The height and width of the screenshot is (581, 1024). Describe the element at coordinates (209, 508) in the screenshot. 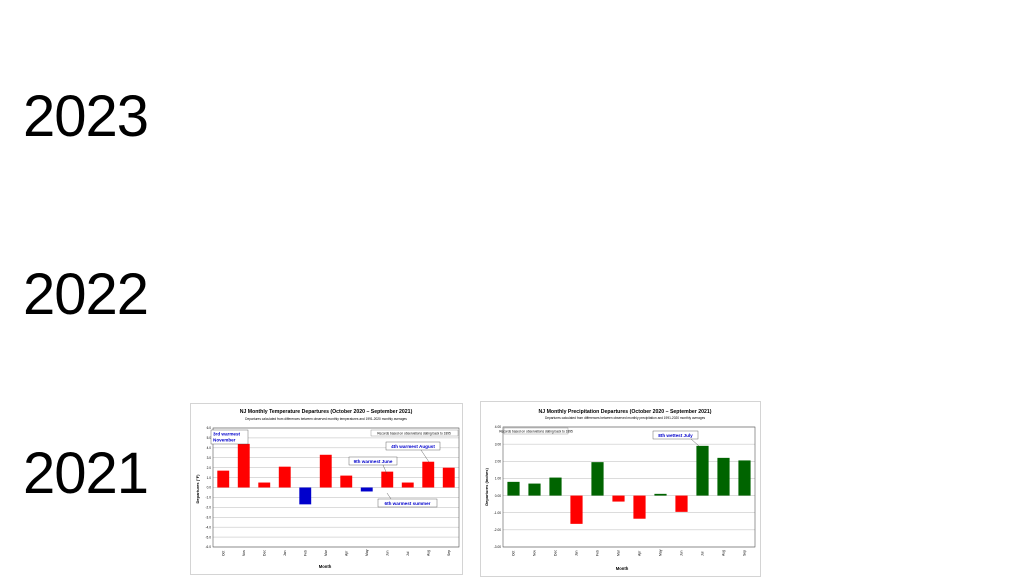

I see `y-tick-label: -2.0` at that location.